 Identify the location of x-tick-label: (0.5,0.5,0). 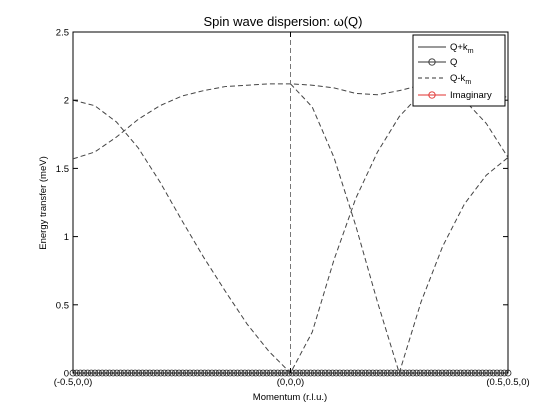
(507, 382).